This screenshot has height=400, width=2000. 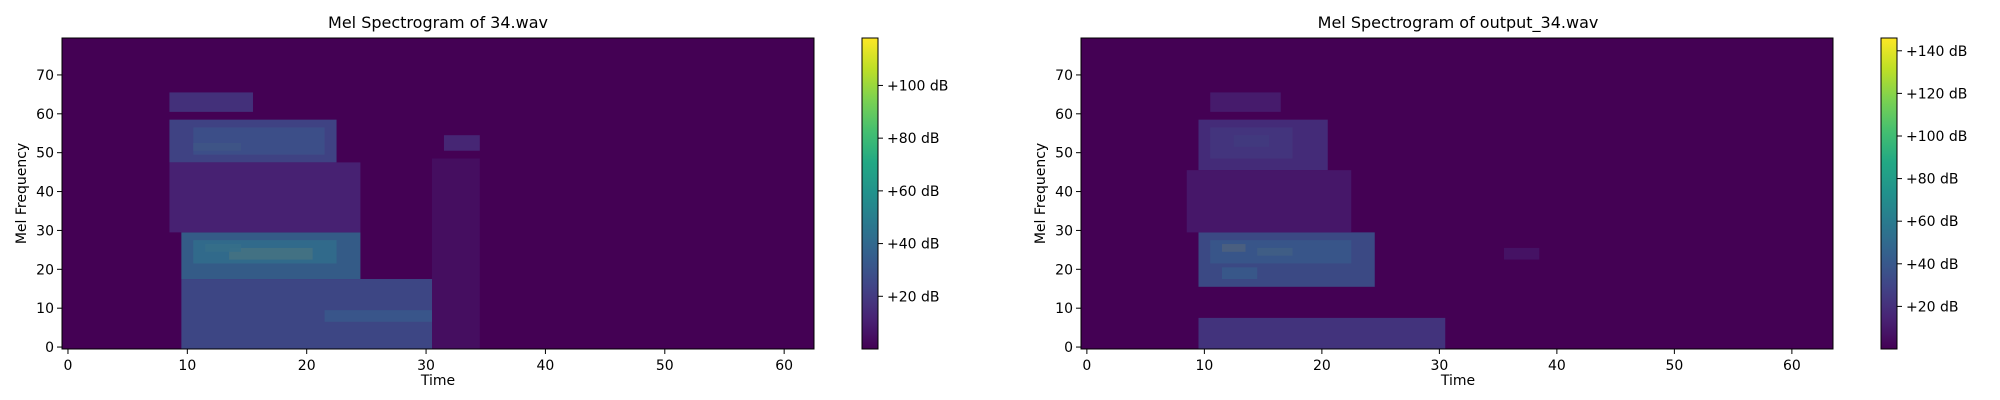 I want to click on panel-1-colorbar: +20 dB +40 dB +60 dB +80 dB +100 dB, so click(x=904, y=193).